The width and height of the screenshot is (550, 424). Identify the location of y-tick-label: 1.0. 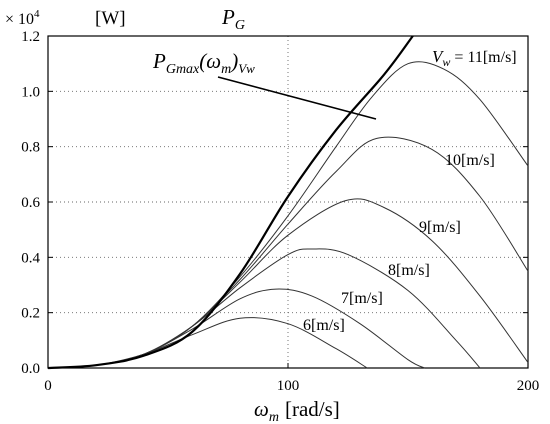
(30, 92).